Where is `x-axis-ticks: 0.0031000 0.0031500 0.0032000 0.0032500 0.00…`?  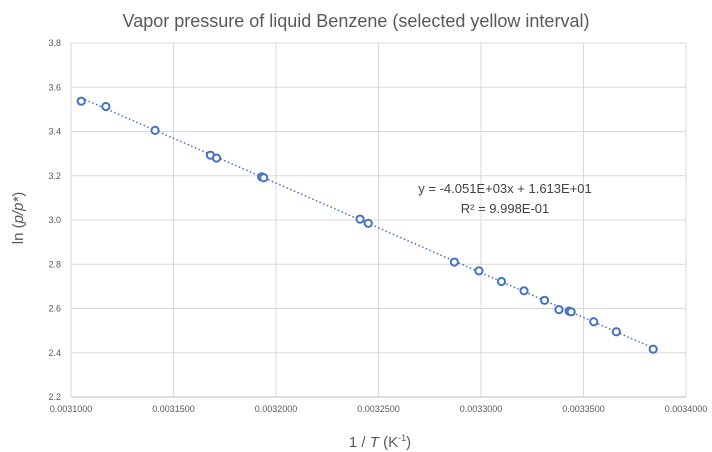 x-axis-ticks: 0.0031000 0.0031500 0.0032000 0.0032500 0.00… is located at coordinates (379, 409).